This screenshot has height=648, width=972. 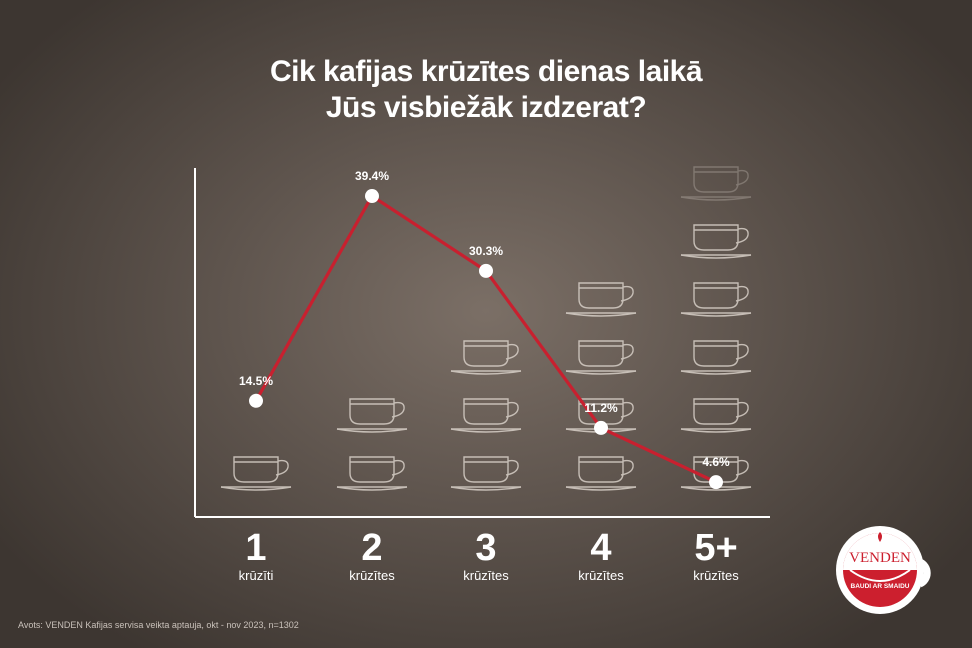 What do you see at coordinates (256, 381) in the screenshot?
I see `data-label: 14.5%` at bounding box center [256, 381].